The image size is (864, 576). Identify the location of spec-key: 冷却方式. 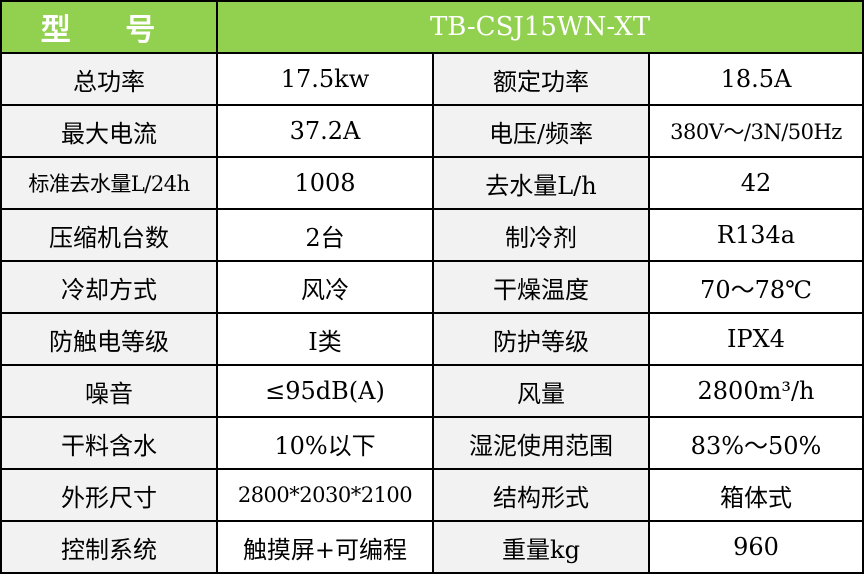
(109, 287).